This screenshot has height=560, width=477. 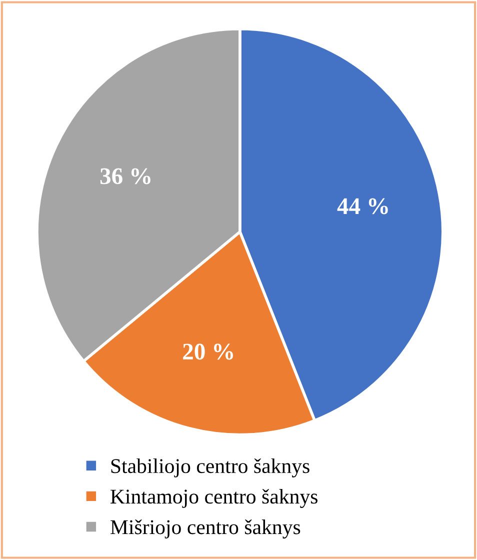 I want to click on data-label: 44 %, so click(x=362, y=206).